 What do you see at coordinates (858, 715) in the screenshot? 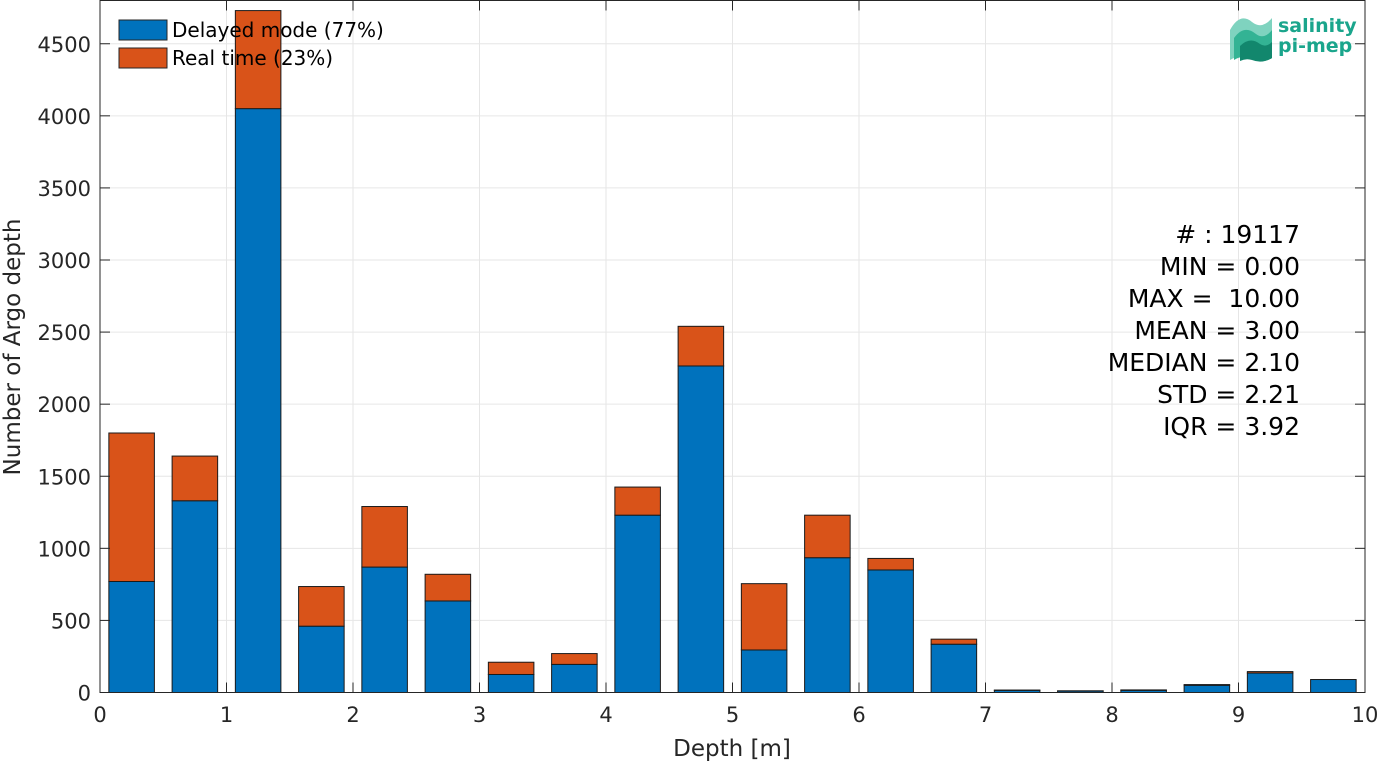
I see `x-tick-label: 6` at bounding box center [858, 715].